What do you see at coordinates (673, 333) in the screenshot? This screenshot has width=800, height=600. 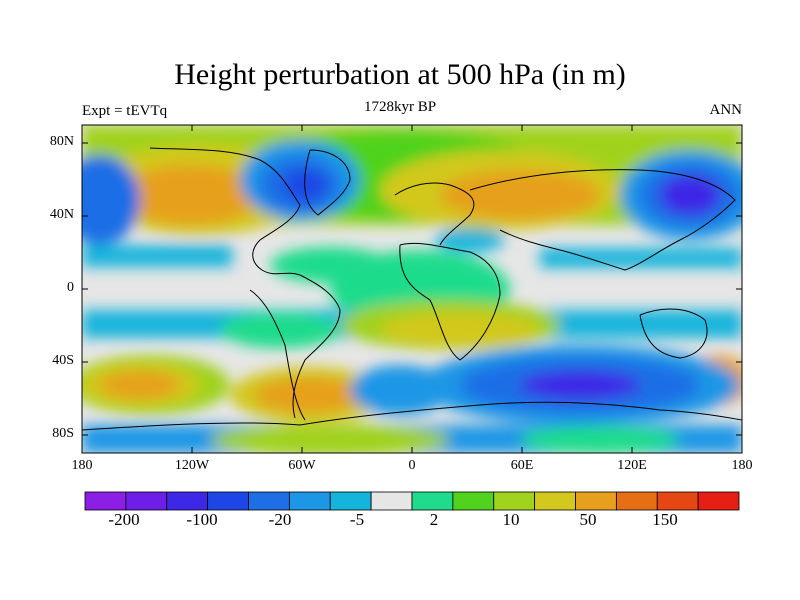 I see `australia-coast` at bounding box center [673, 333].